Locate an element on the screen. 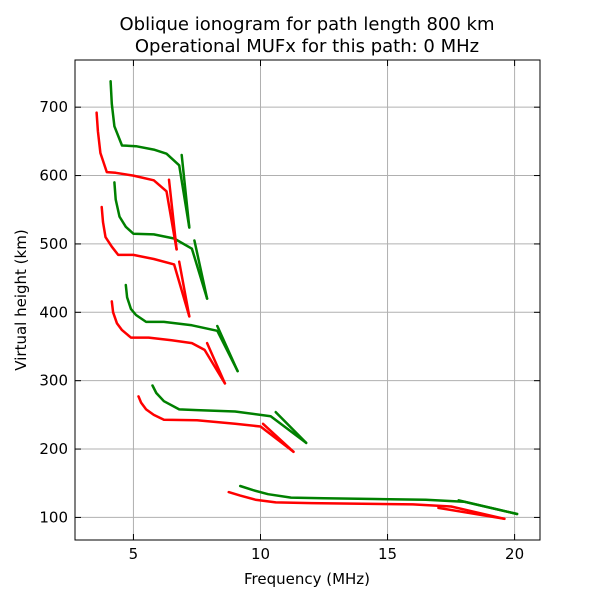 Image resolution: width=600 pixels, height=600 pixels. chart-title-line2: Operational MUFx for this path: 0 MHz is located at coordinates (307, 46).